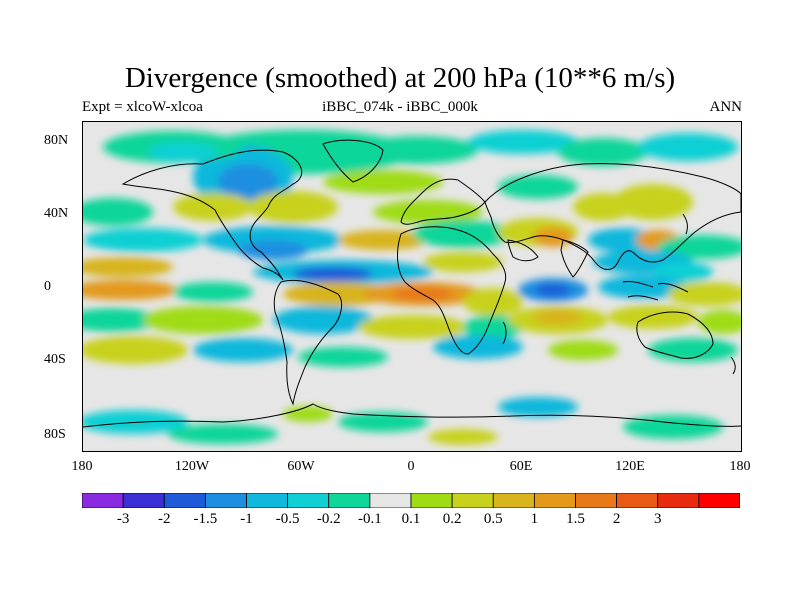 The image size is (800, 600). What do you see at coordinates (82, 466) in the screenshot?
I see `lon-label-180w: 180` at bounding box center [82, 466].